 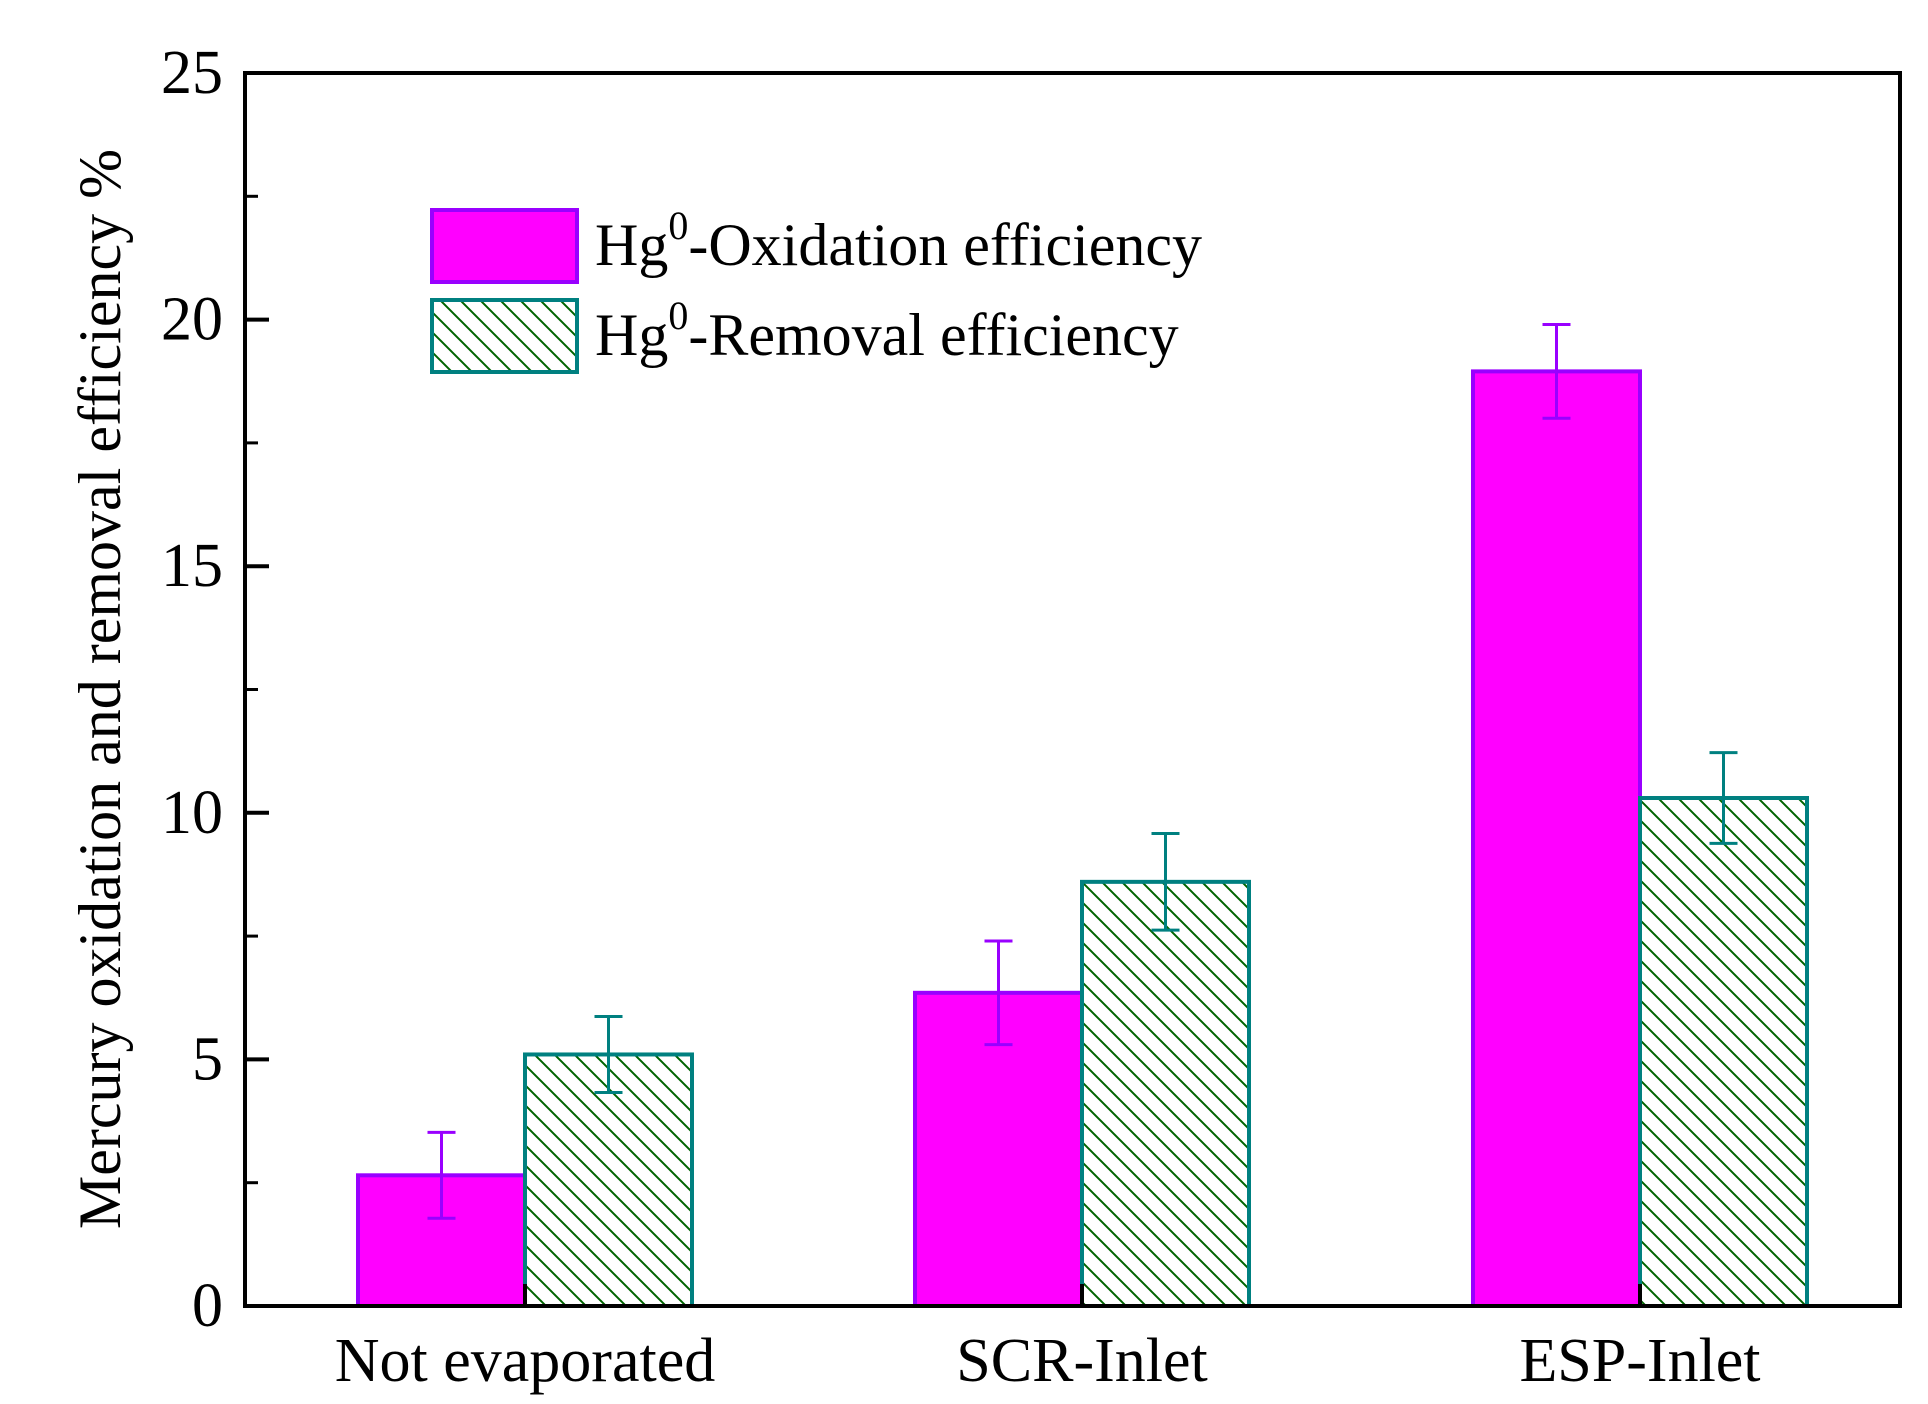 I want to click on y-tick-label: 15, so click(x=192, y=566).